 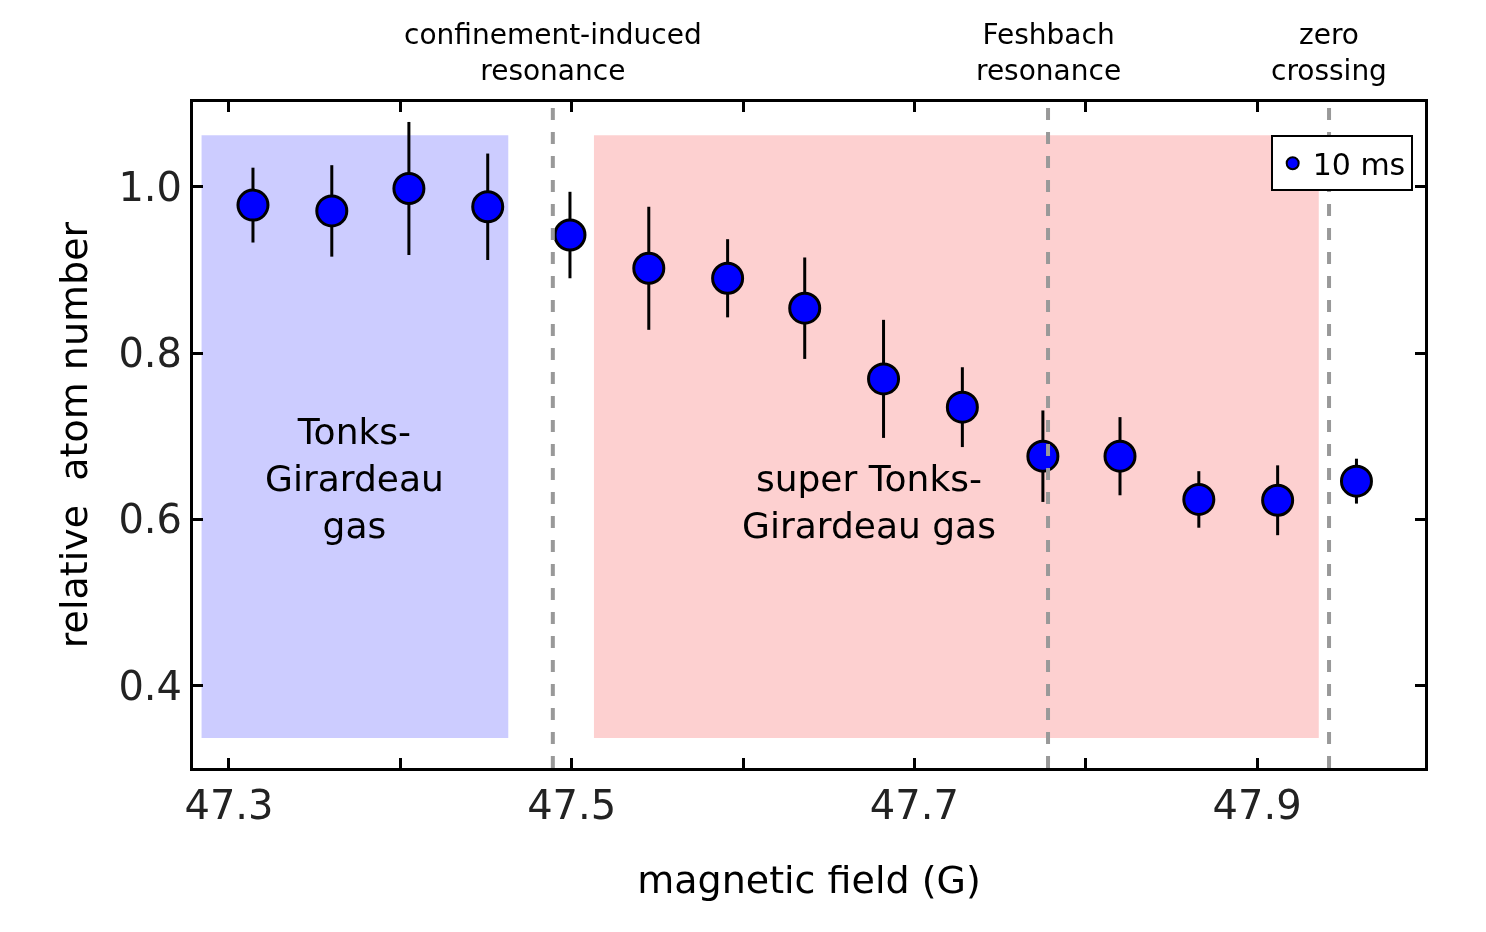 I want to click on legend-label: 10 ms, so click(x=1359, y=164).